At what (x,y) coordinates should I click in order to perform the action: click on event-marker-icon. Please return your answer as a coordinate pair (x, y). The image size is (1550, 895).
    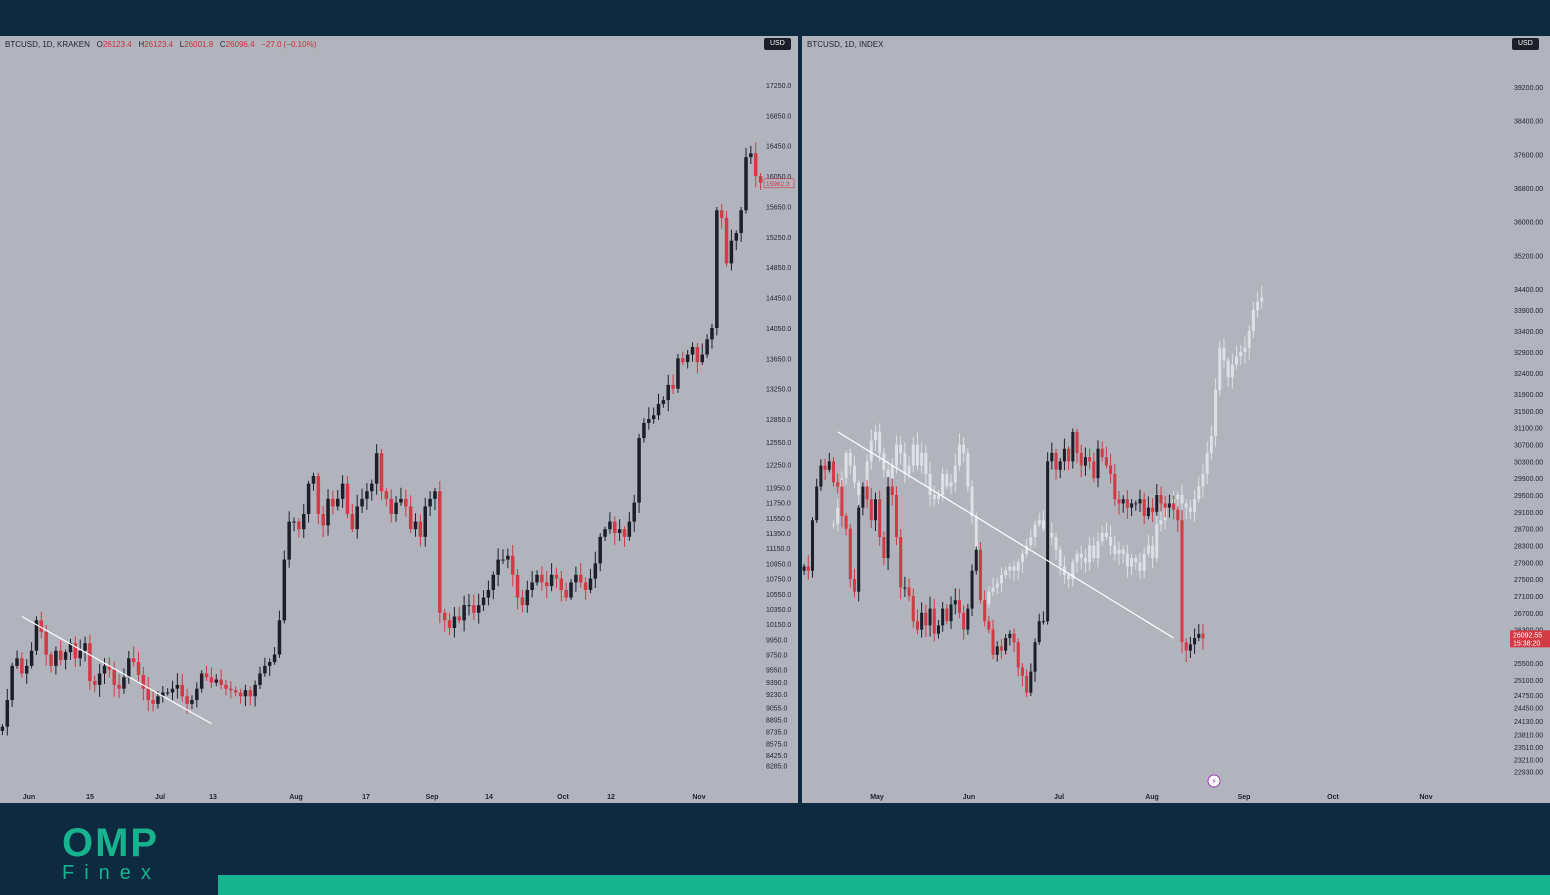
    Looking at the image, I should click on (1214, 781).